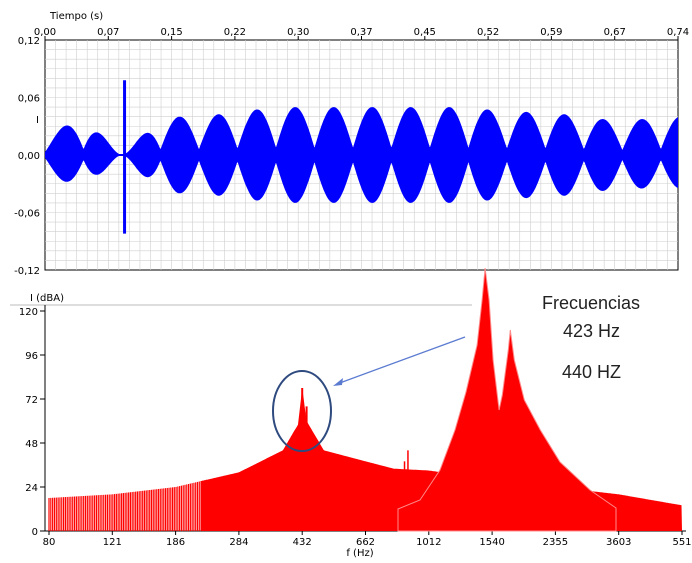  What do you see at coordinates (488, 32) in the screenshot?
I see `waveform-x-tick-label: 0,52` at bounding box center [488, 32].